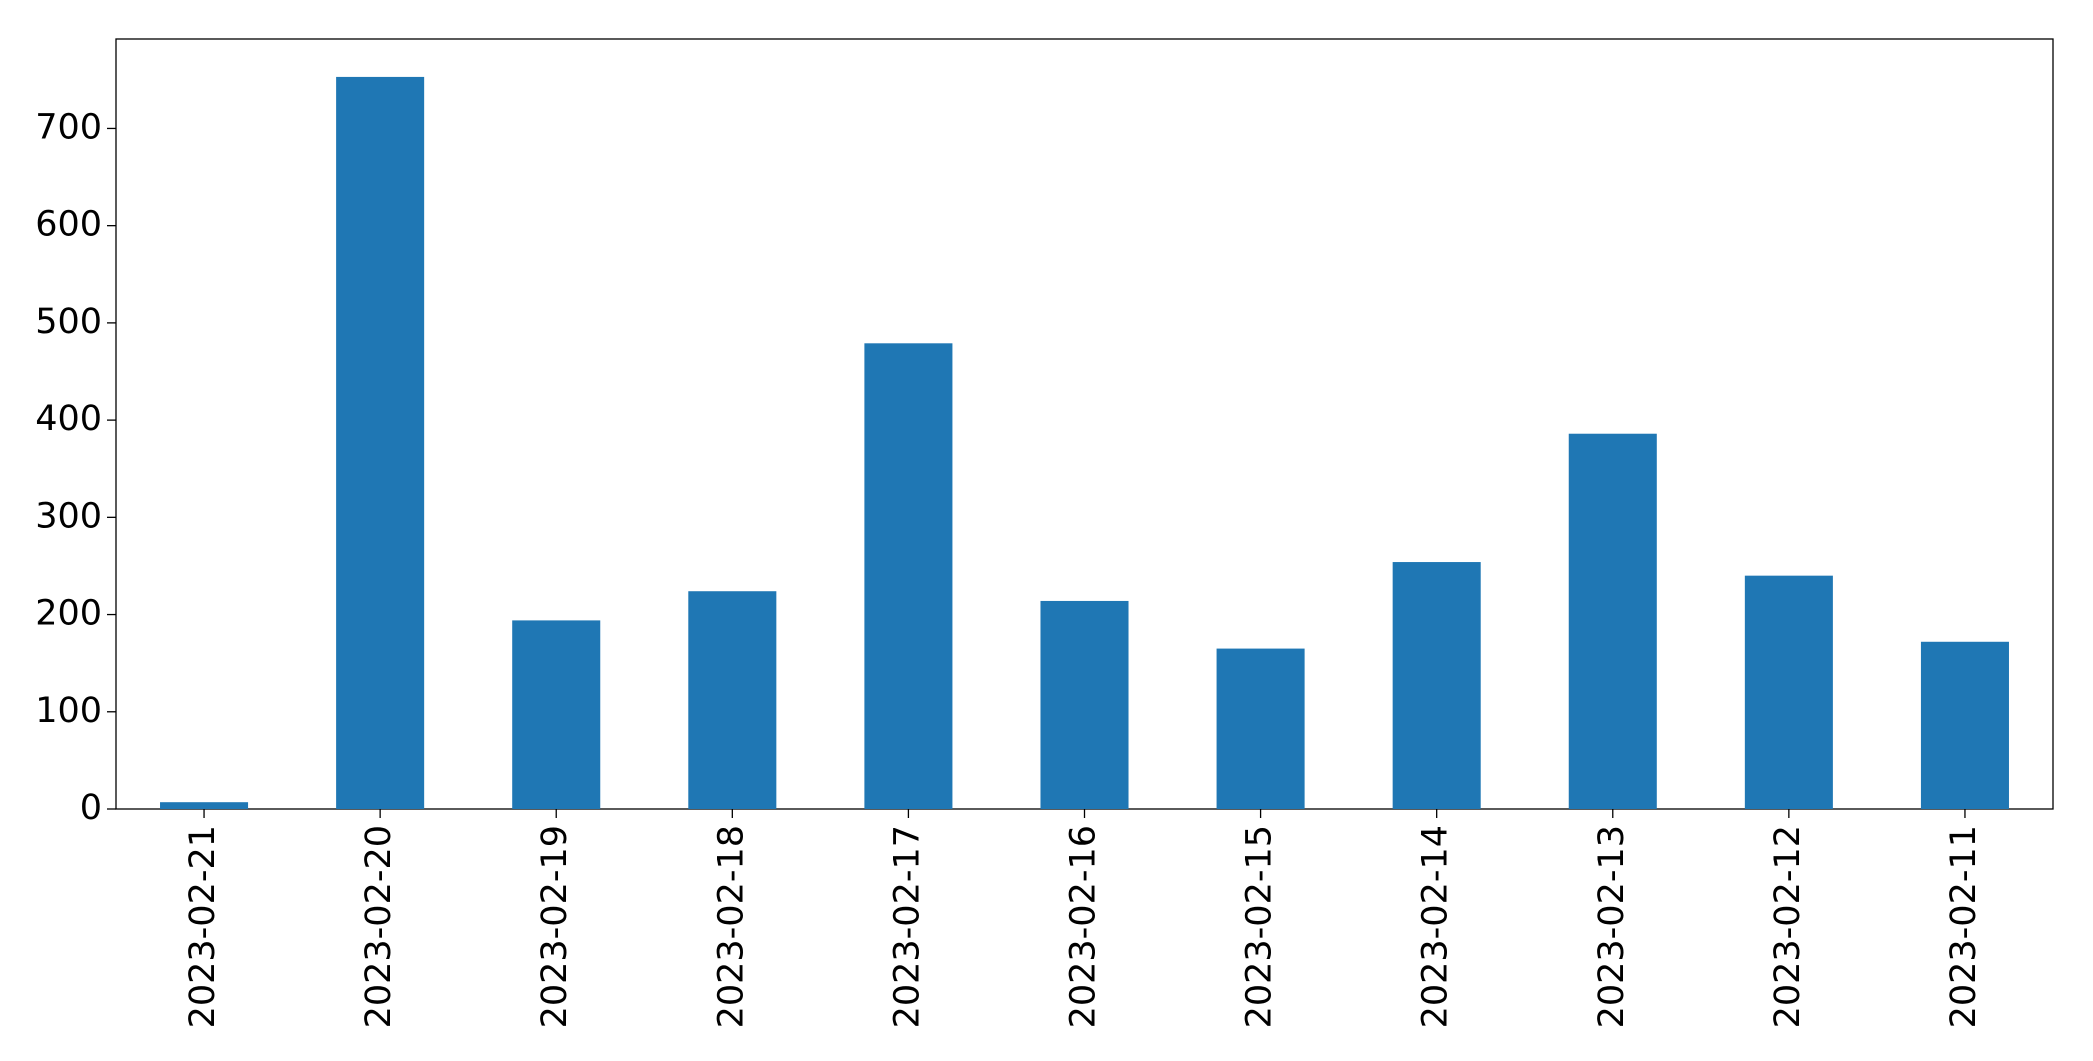 The height and width of the screenshot is (1061, 2093). What do you see at coordinates (1084, 926) in the screenshot?
I see `x-tick-label: 2023-02-16` at bounding box center [1084, 926].